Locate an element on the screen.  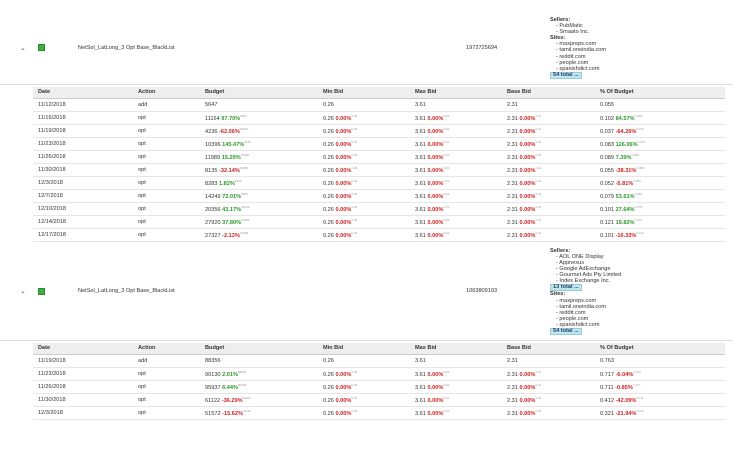
column-header: Min Bid is located at coordinates (364, 348).